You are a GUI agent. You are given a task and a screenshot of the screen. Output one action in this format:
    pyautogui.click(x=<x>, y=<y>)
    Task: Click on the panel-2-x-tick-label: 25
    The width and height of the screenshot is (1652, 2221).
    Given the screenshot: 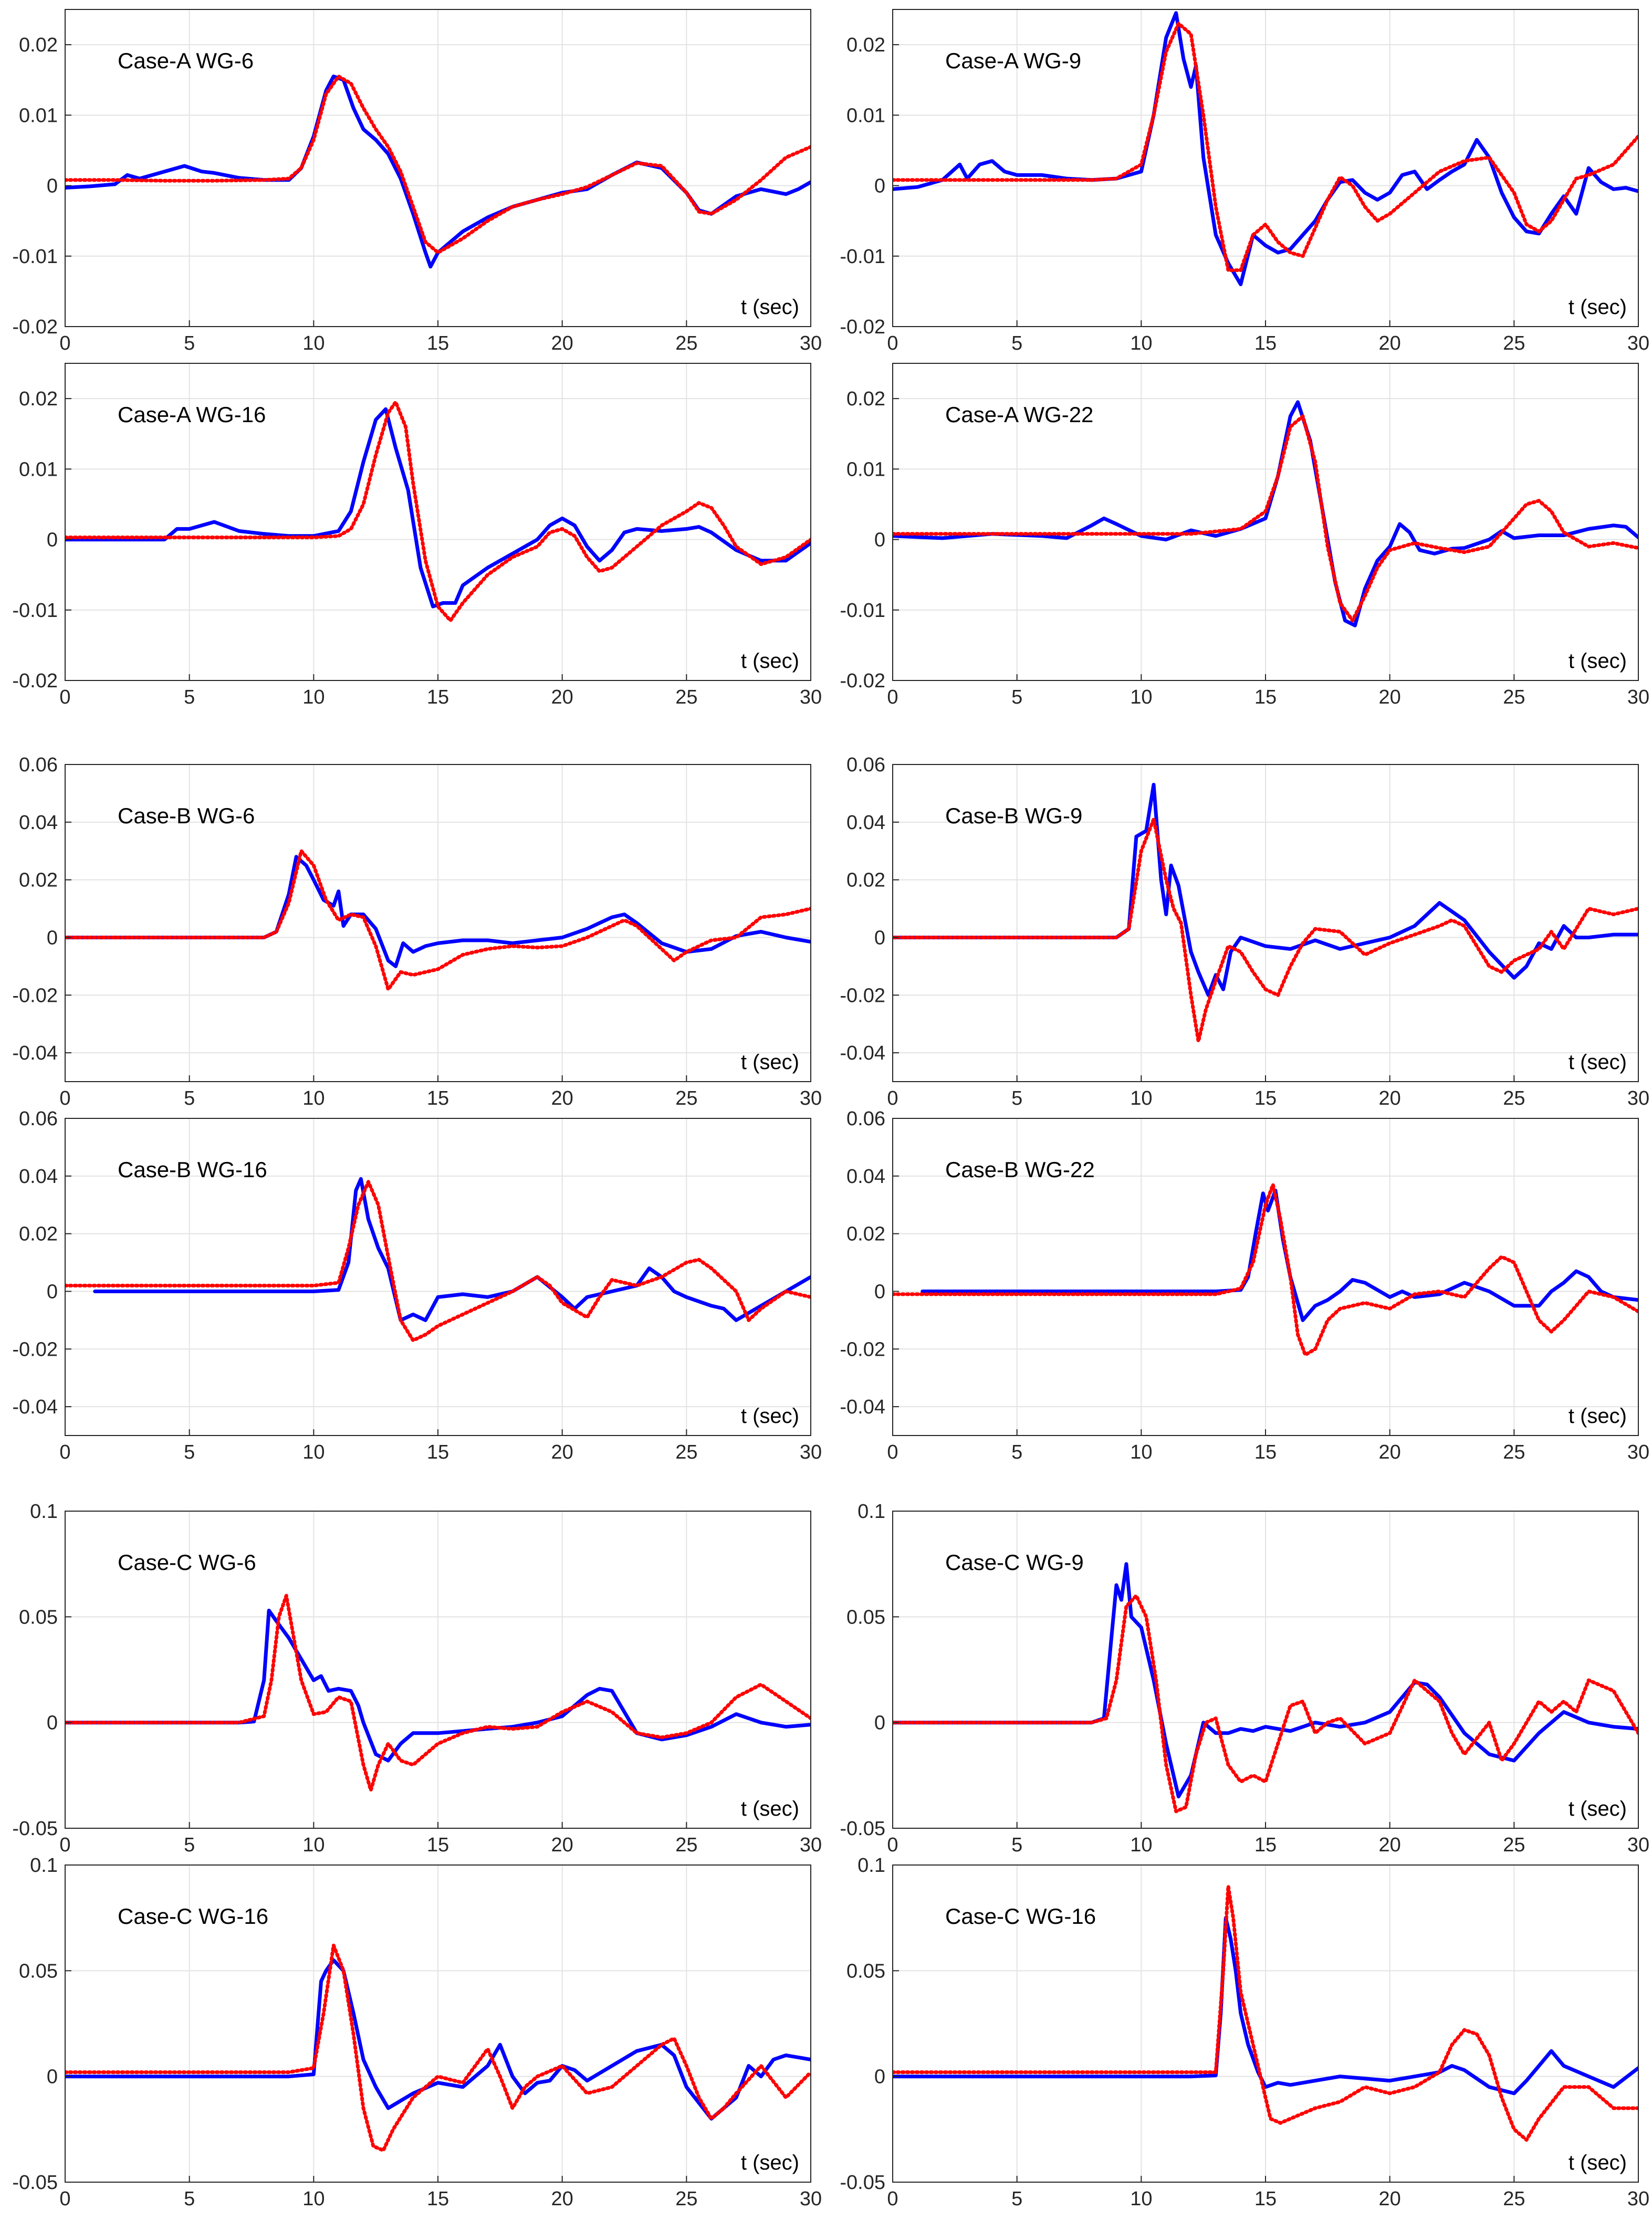 What is the action you would take?
    pyautogui.click(x=1514, y=343)
    